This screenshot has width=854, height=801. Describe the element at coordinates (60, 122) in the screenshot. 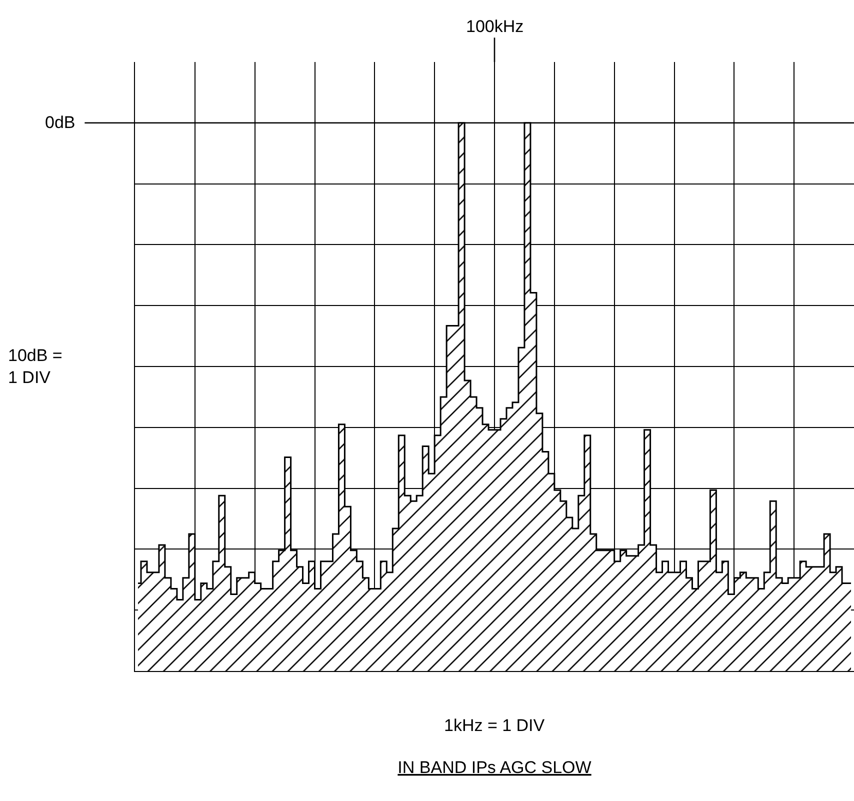

I see `ref-line-label: 0dB` at that location.